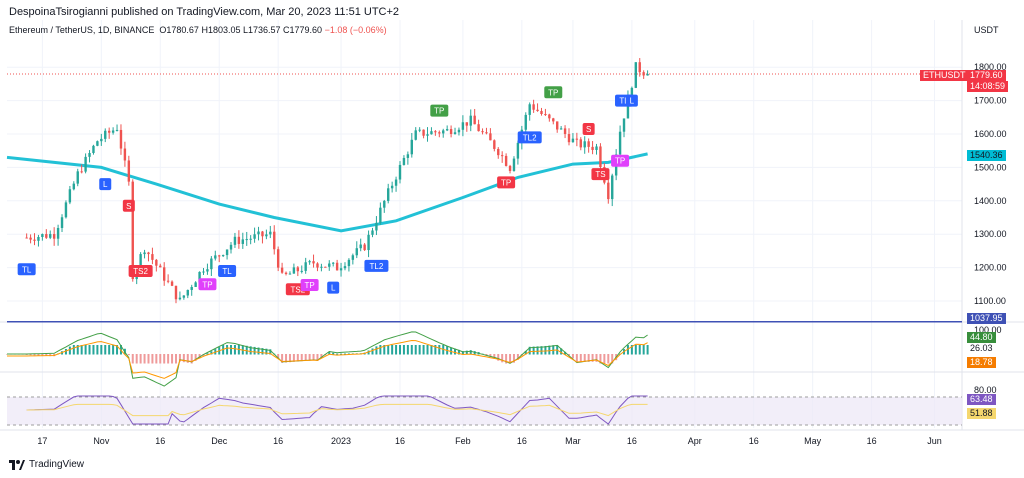 The width and height of the screenshot is (1024, 478). I want to click on macd-signal-tag: 18.78, so click(981, 362).